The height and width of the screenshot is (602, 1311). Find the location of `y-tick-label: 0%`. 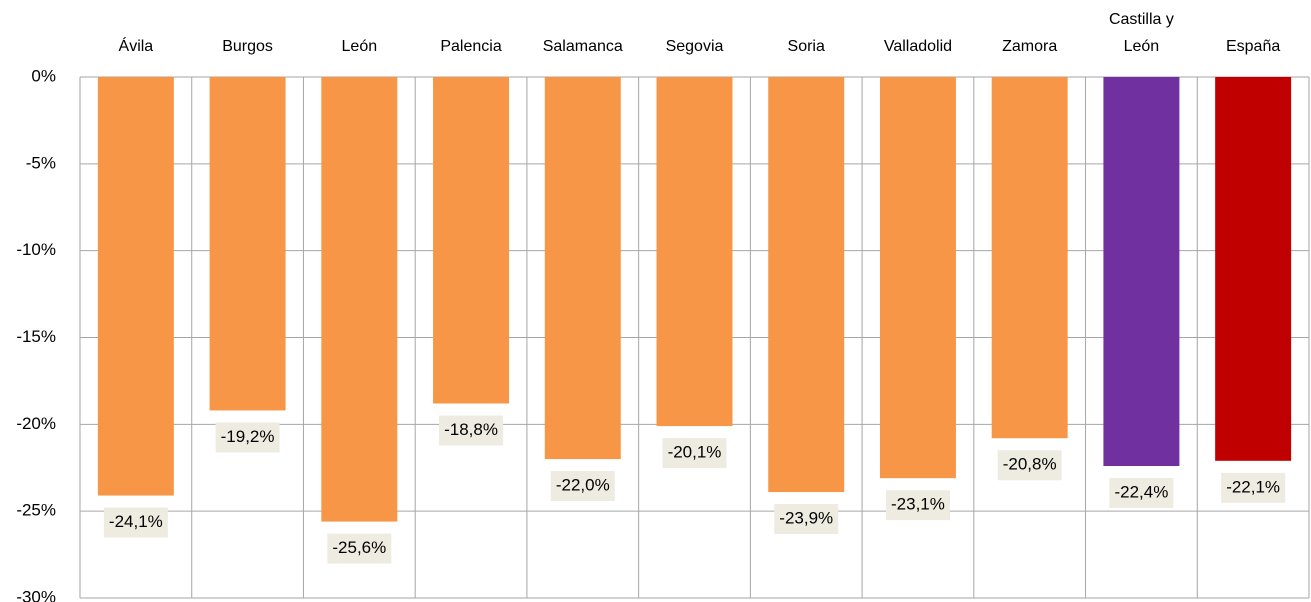

y-tick-label: 0% is located at coordinates (43, 75).